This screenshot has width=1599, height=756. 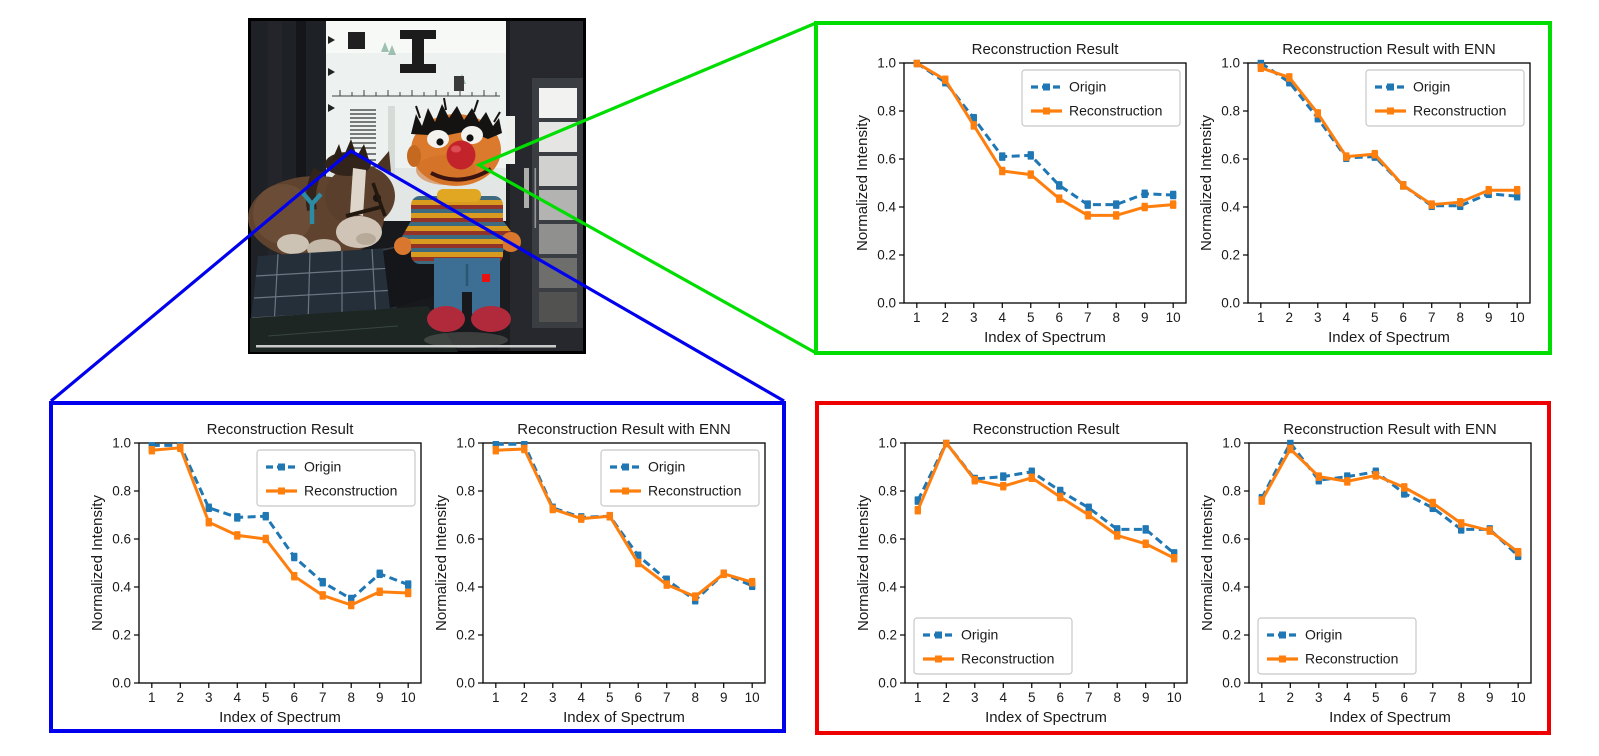 What do you see at coordinates (491, 319) in the screenshot?
I see `ernie-foot` at bounding box center [491, 319].